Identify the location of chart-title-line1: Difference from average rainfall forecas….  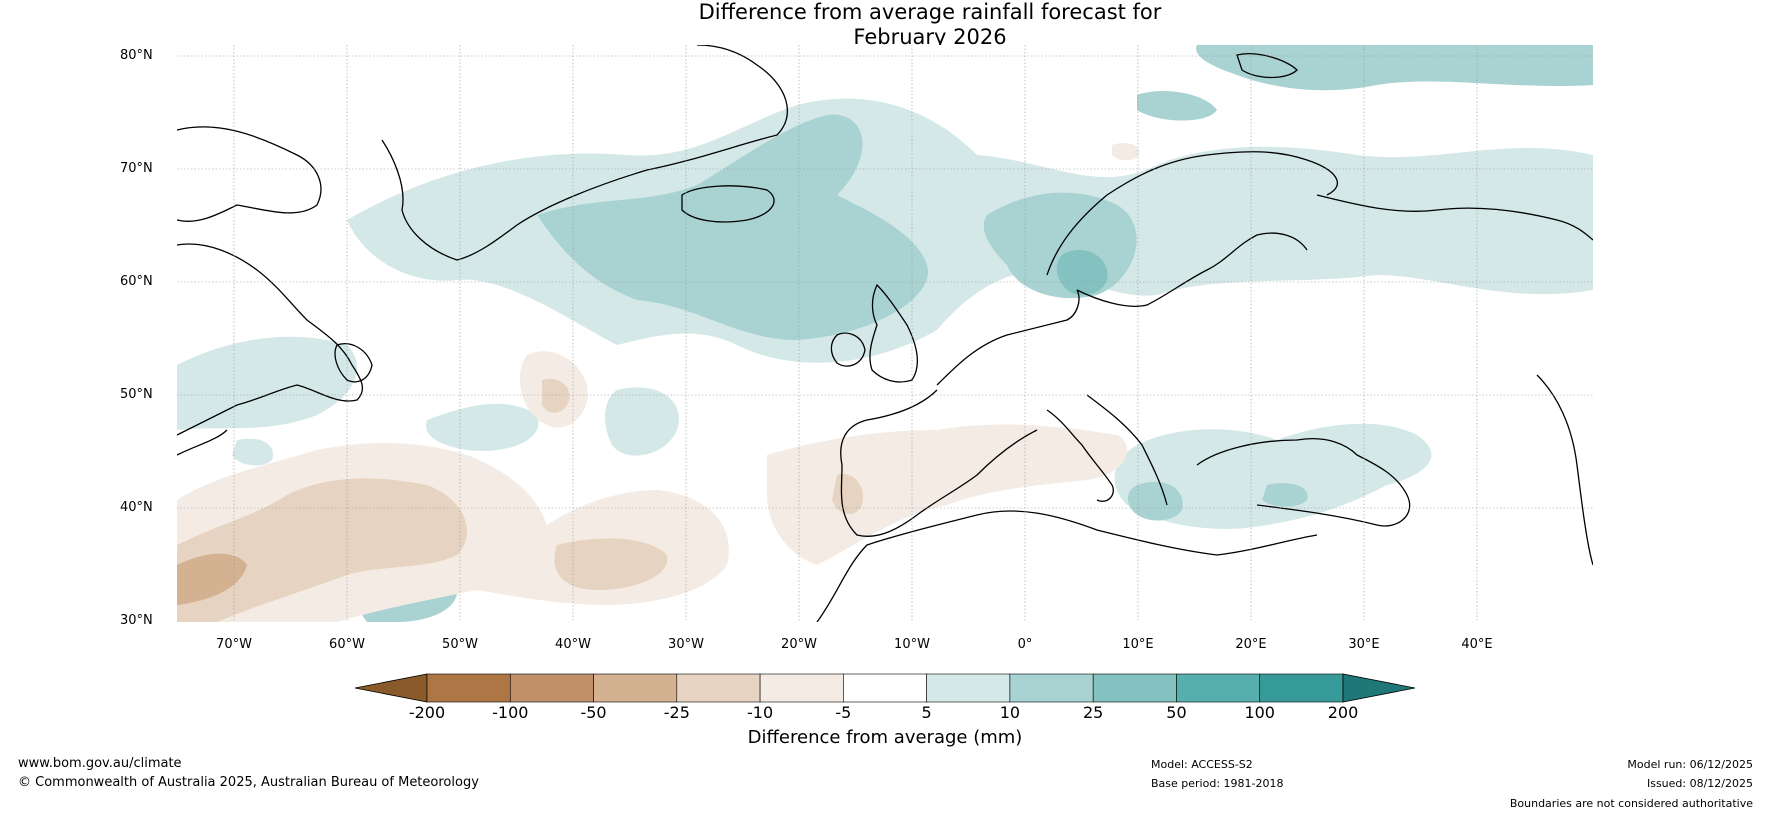
(930, 12).